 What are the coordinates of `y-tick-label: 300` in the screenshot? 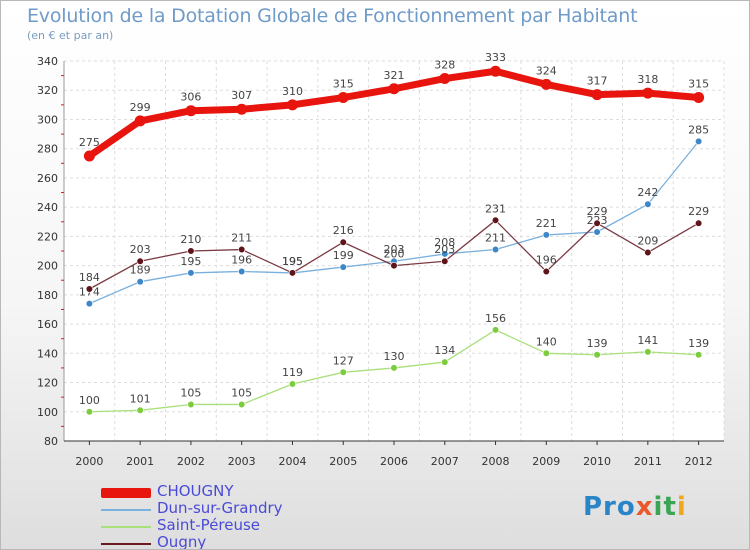 It's located at (47, 119).